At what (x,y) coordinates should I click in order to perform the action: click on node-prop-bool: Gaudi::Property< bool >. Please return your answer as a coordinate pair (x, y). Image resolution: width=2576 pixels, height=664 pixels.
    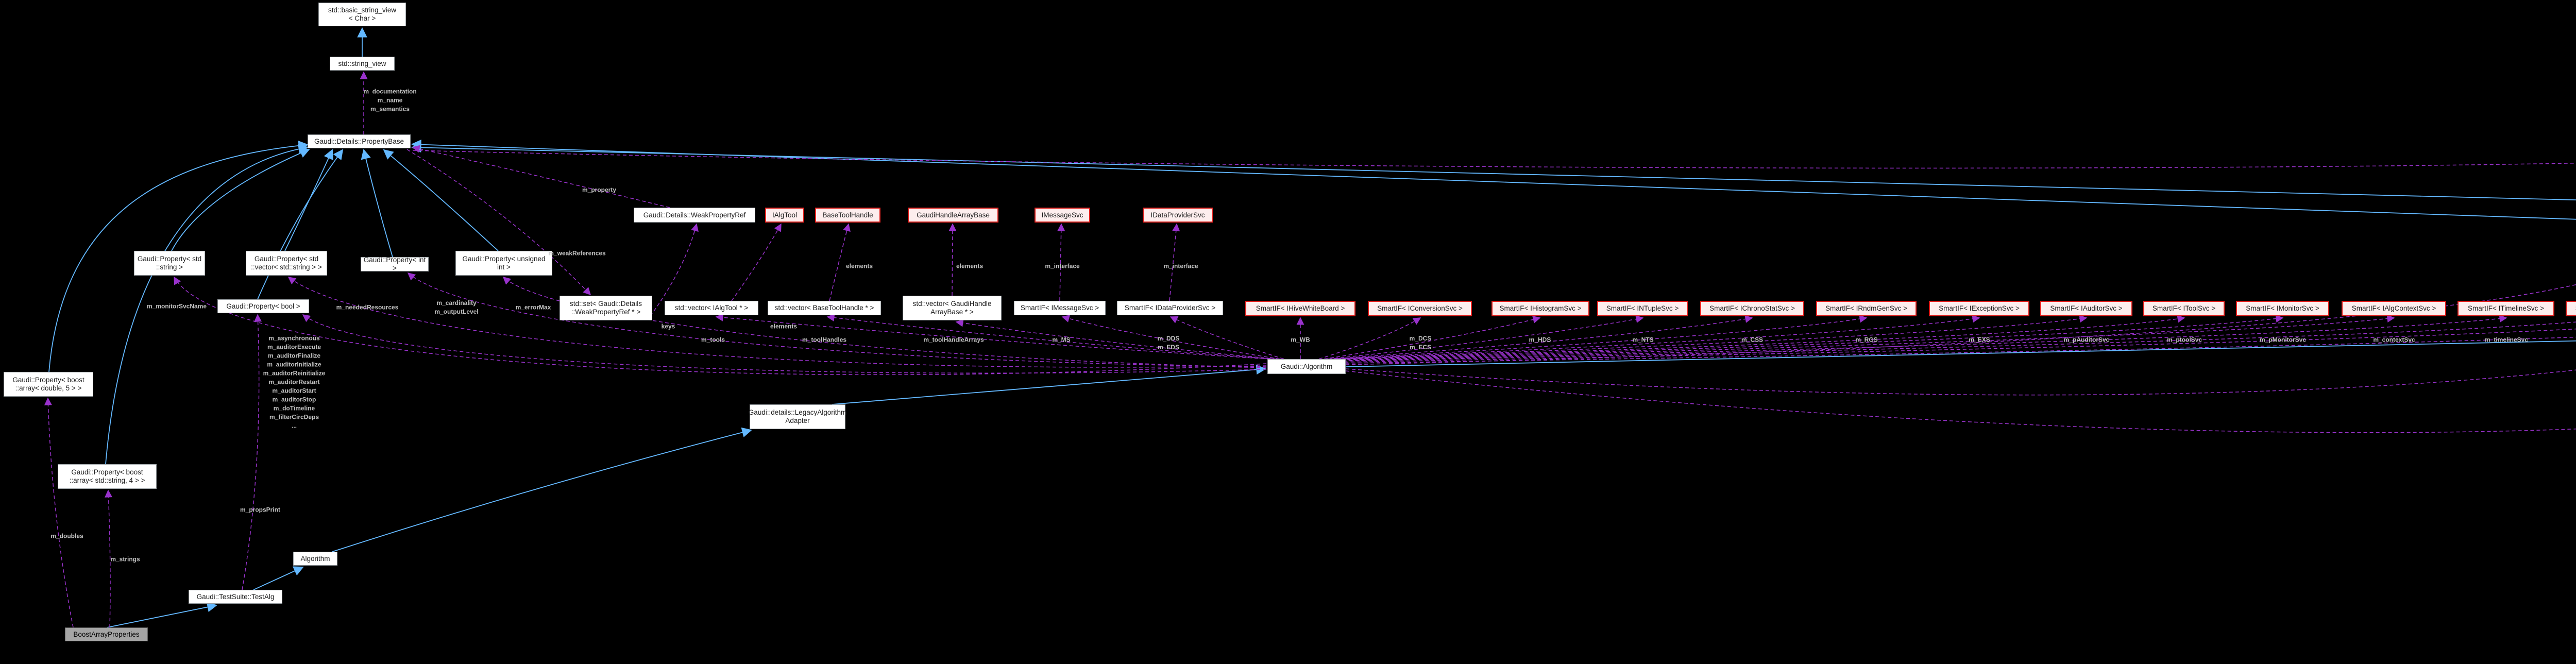
    Looking at the image, I should click on (263, 306).